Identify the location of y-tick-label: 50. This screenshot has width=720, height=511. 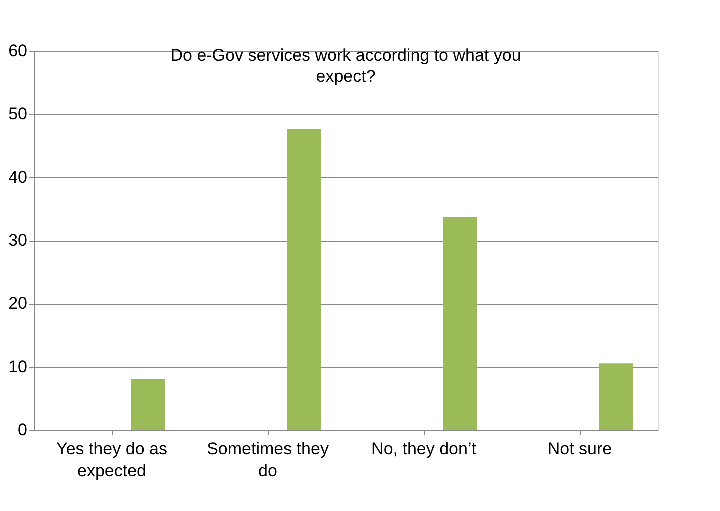
(18, 114).